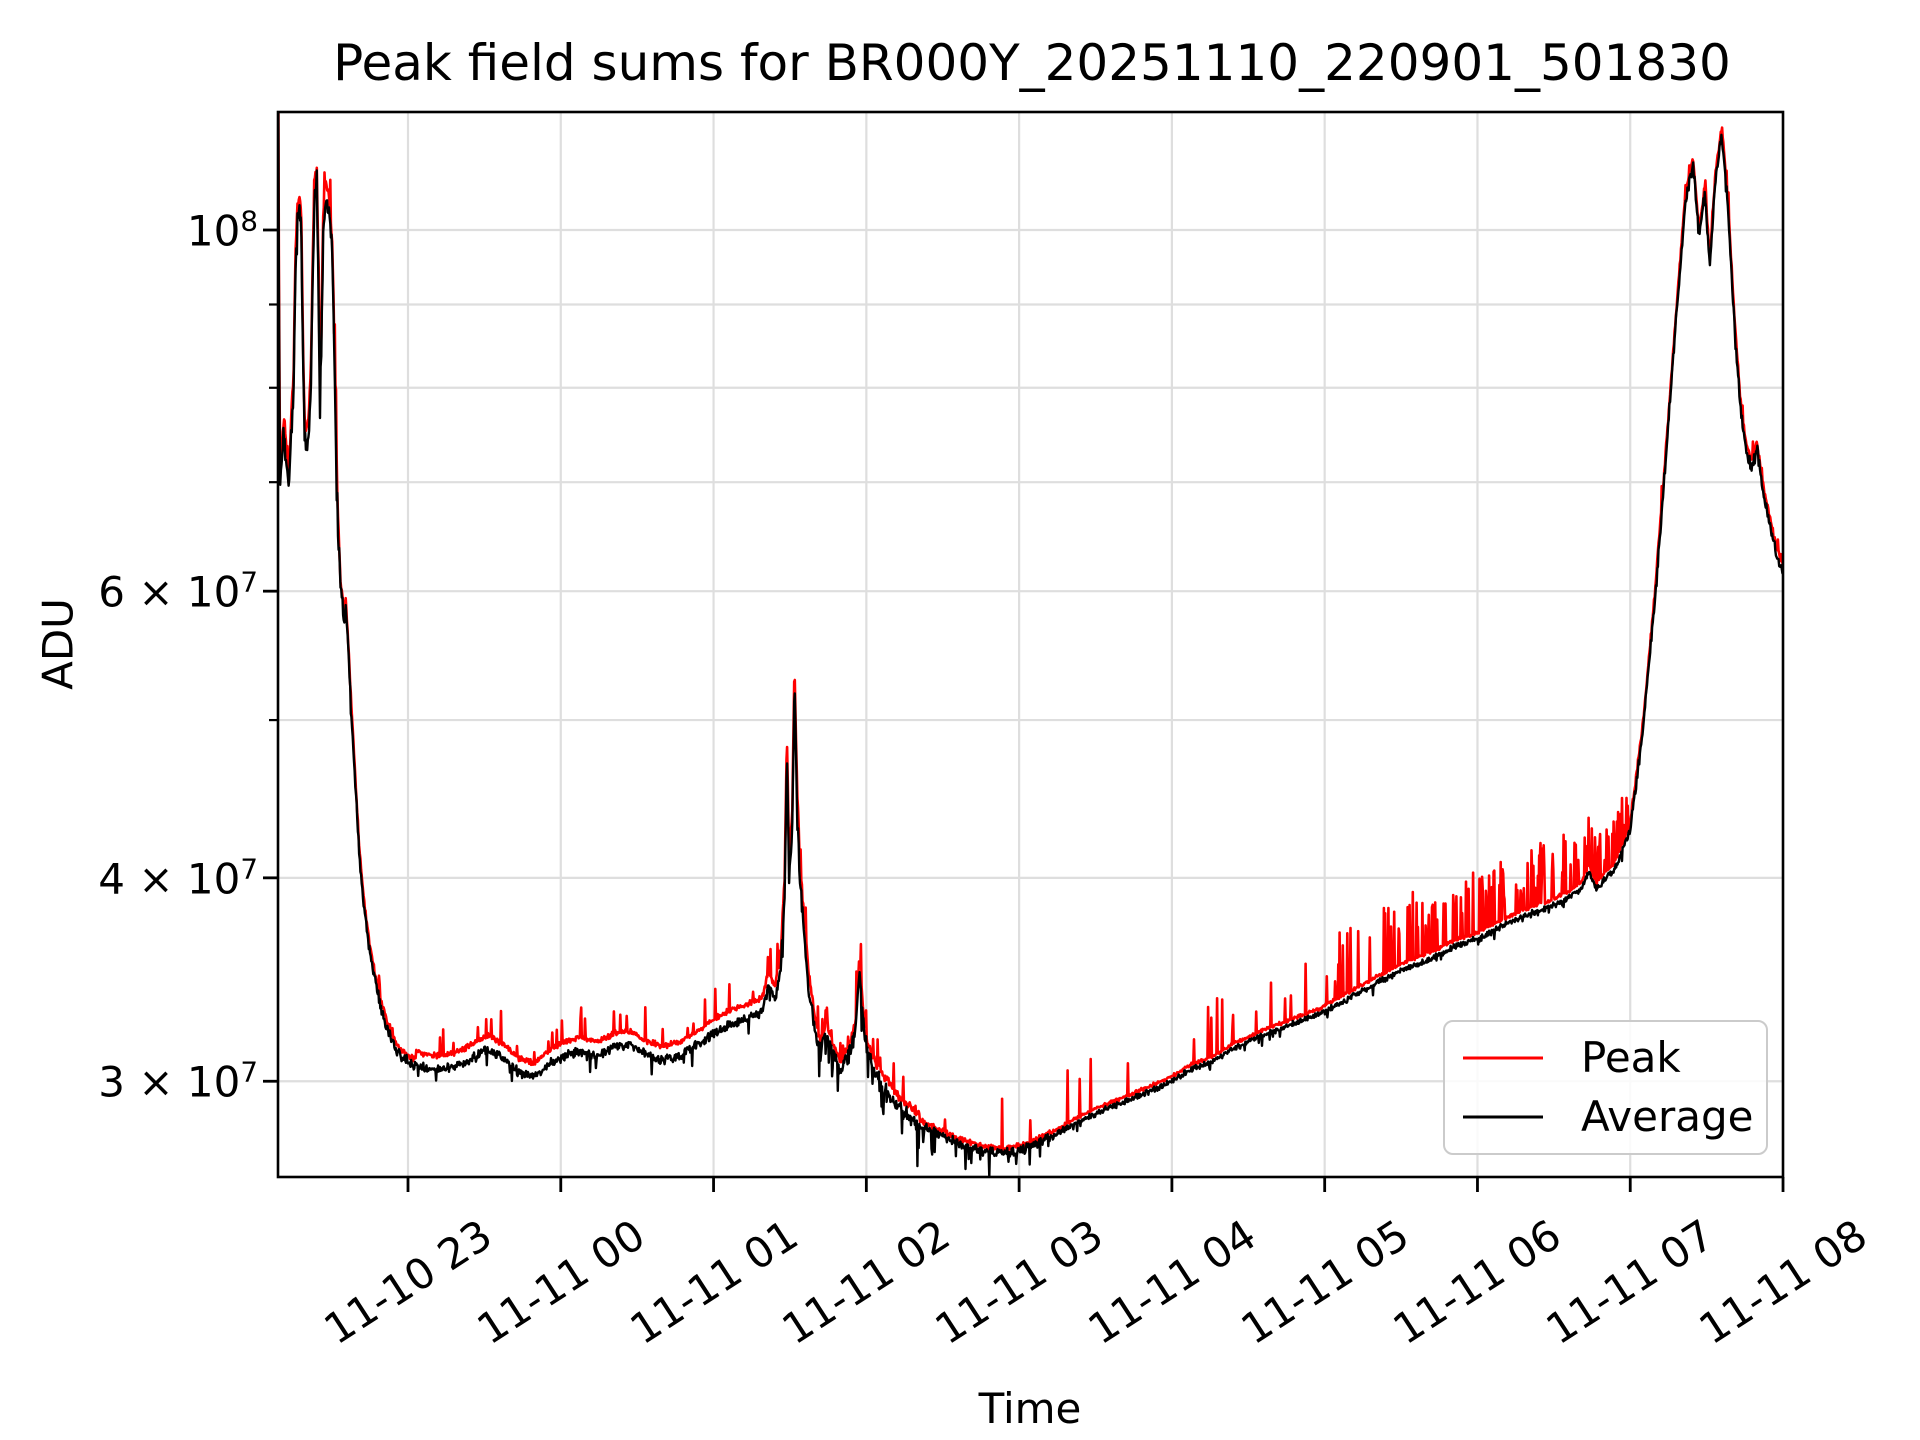  I want to click on legend-item-peak: Peak, so click(1610, 1057).